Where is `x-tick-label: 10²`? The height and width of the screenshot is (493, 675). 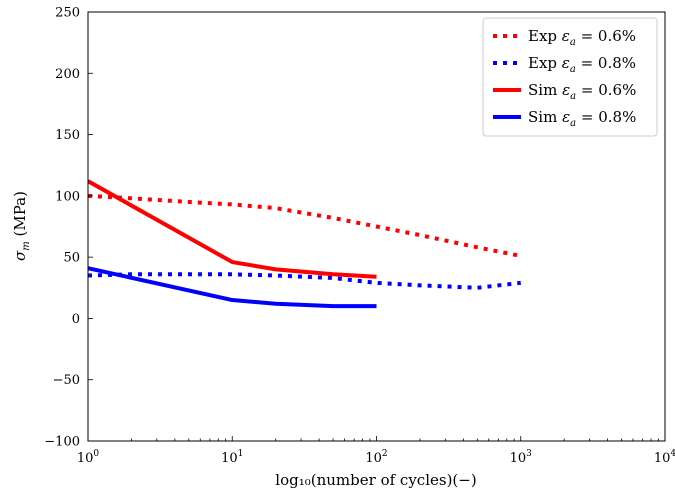
x-tick-label: 10² is located at coordinates (376, 457).